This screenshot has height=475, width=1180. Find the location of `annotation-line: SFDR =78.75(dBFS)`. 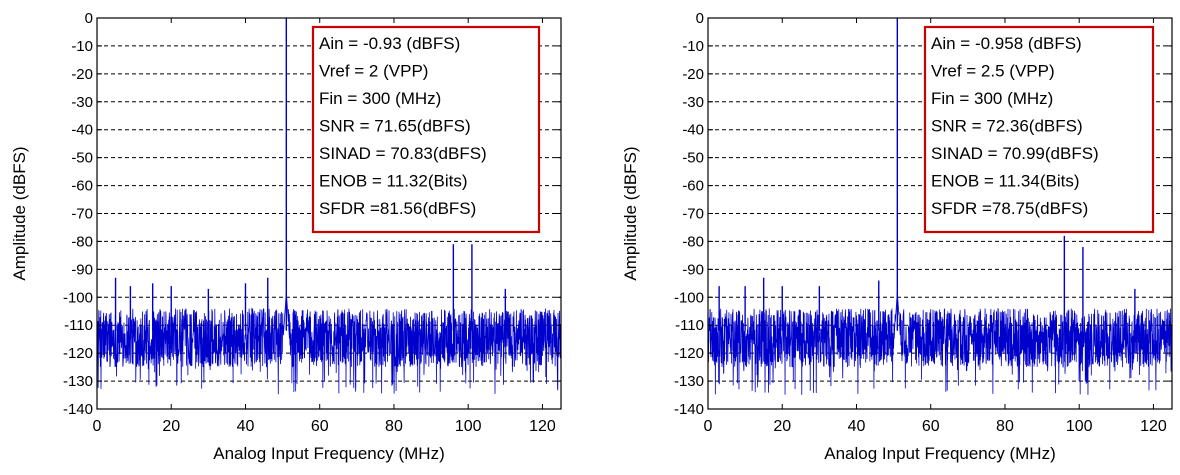

annotation-line: SFDR =78.75(dBFS) is located at coordinates (1009, 208).